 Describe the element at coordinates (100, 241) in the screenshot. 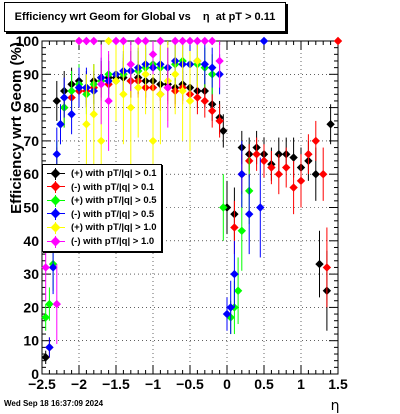

I see `legend-entry: (-) with pT/|q| > 1.0` at that location.